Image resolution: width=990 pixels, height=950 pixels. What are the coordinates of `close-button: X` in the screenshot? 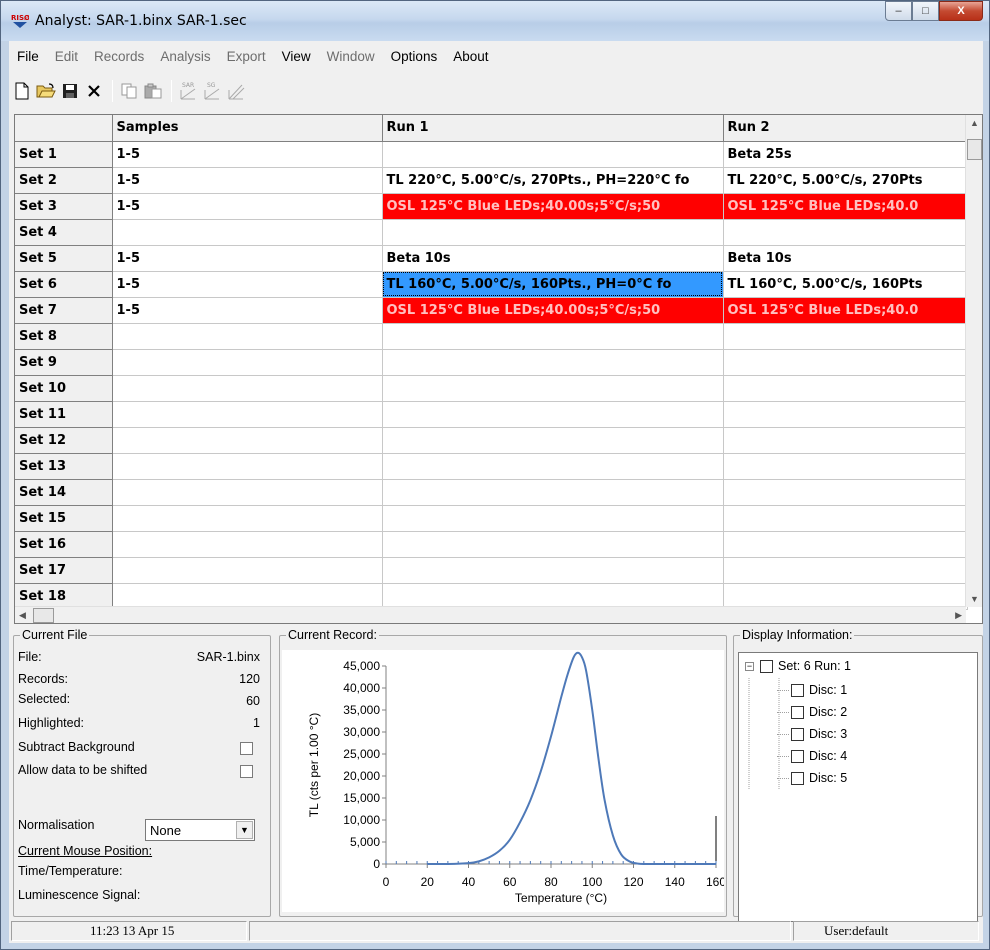 It's located at (961, 11).